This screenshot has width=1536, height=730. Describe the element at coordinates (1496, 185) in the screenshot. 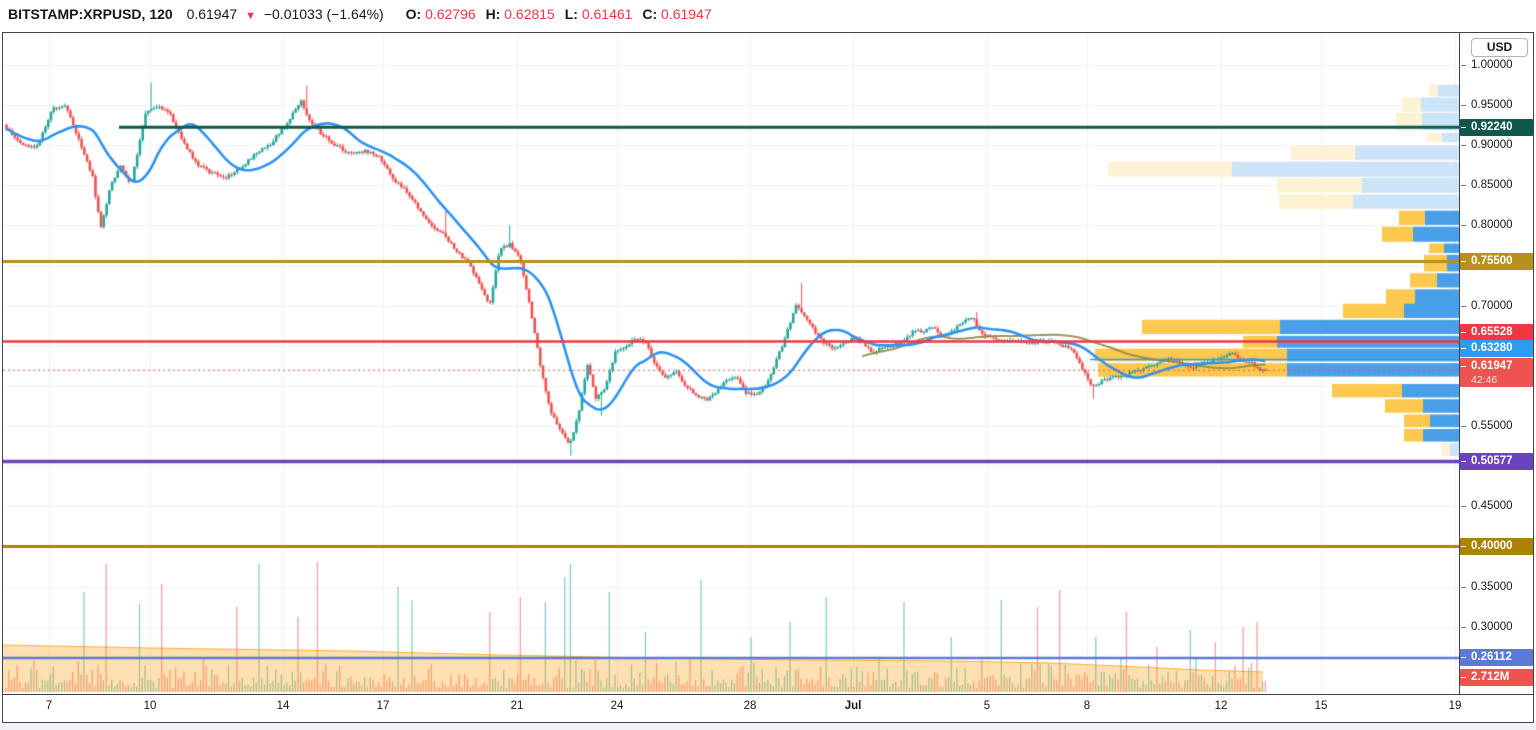

I see `price-tick-0.85000: 0.85000` at that location.